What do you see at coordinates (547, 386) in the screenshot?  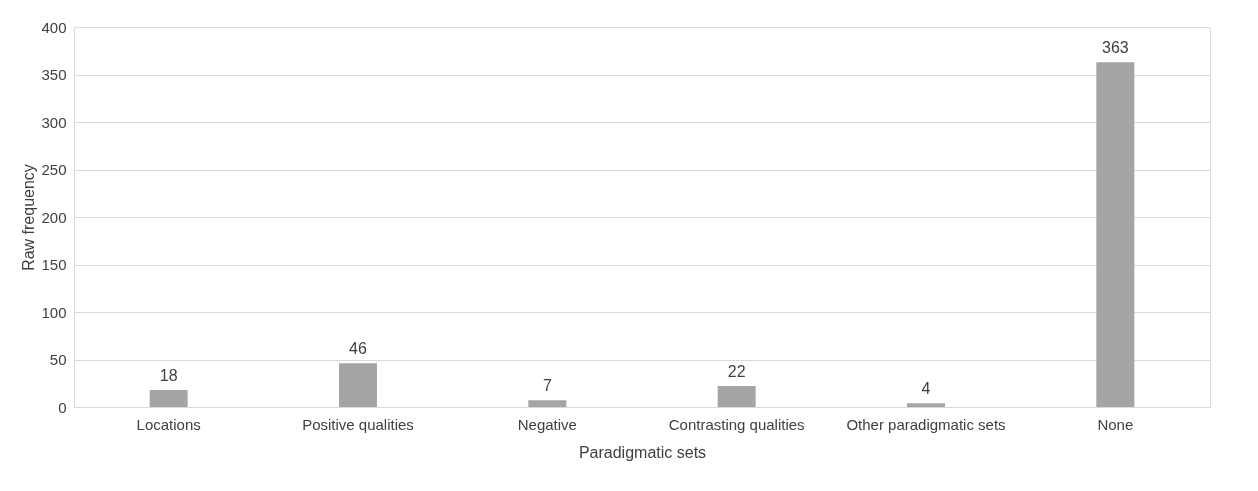 I see `data-label: 7` at bounding box center [547, 386].